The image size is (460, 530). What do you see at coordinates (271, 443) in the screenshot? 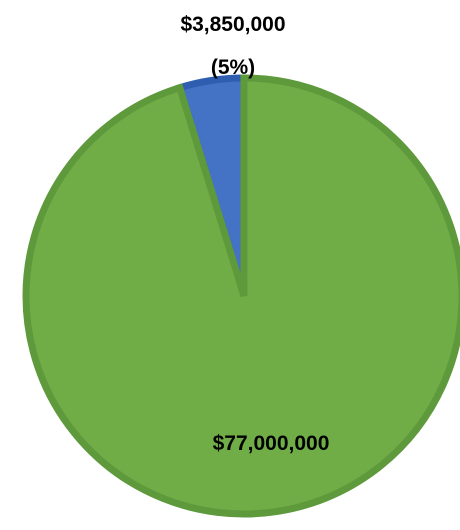
I see `data-label-slice-2-value: $77,000,000` at bounding box center [271, 443].